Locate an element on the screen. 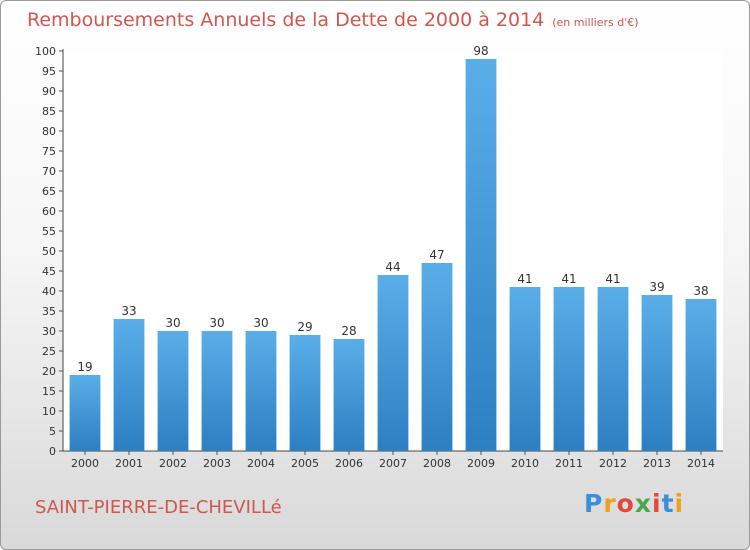  logo-letter: t is located at coordinates (668, 503).